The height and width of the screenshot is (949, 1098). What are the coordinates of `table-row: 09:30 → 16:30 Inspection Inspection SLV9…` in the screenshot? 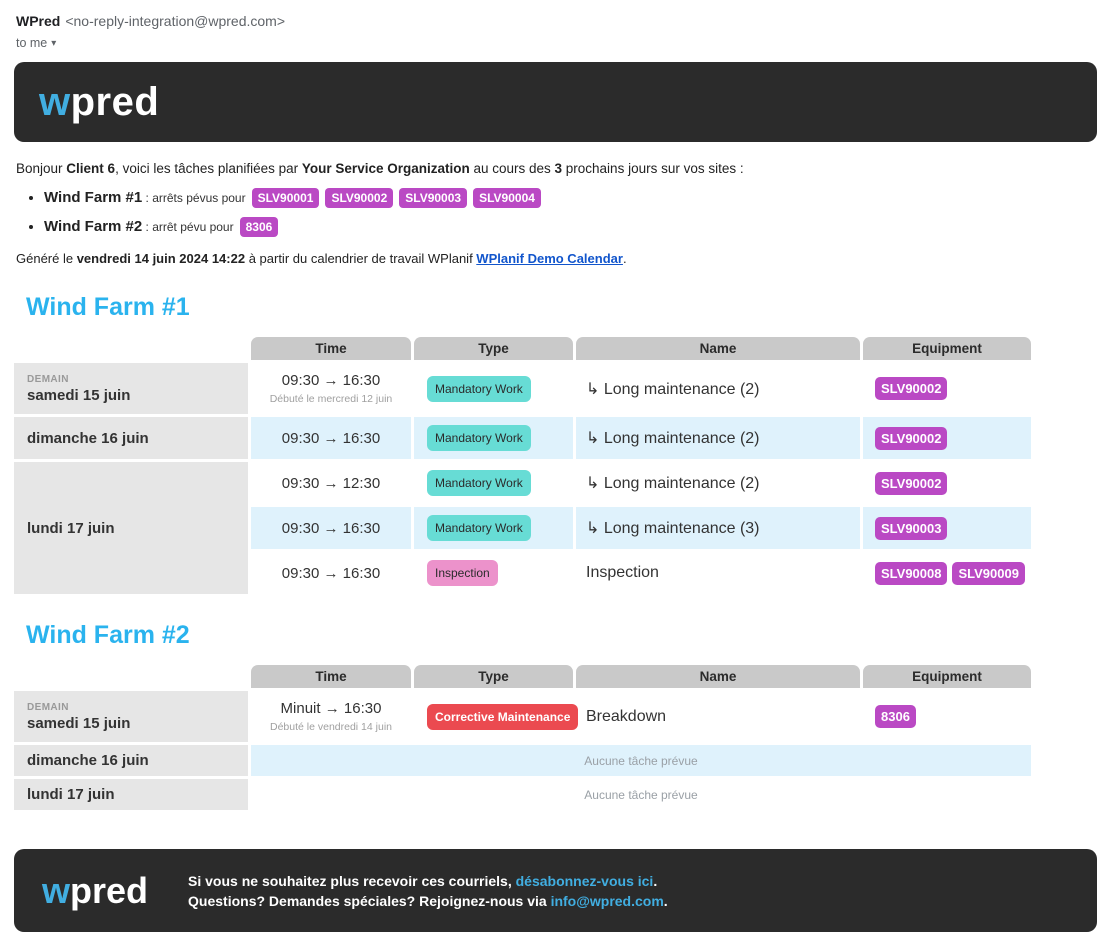 It's located at (641, 573).